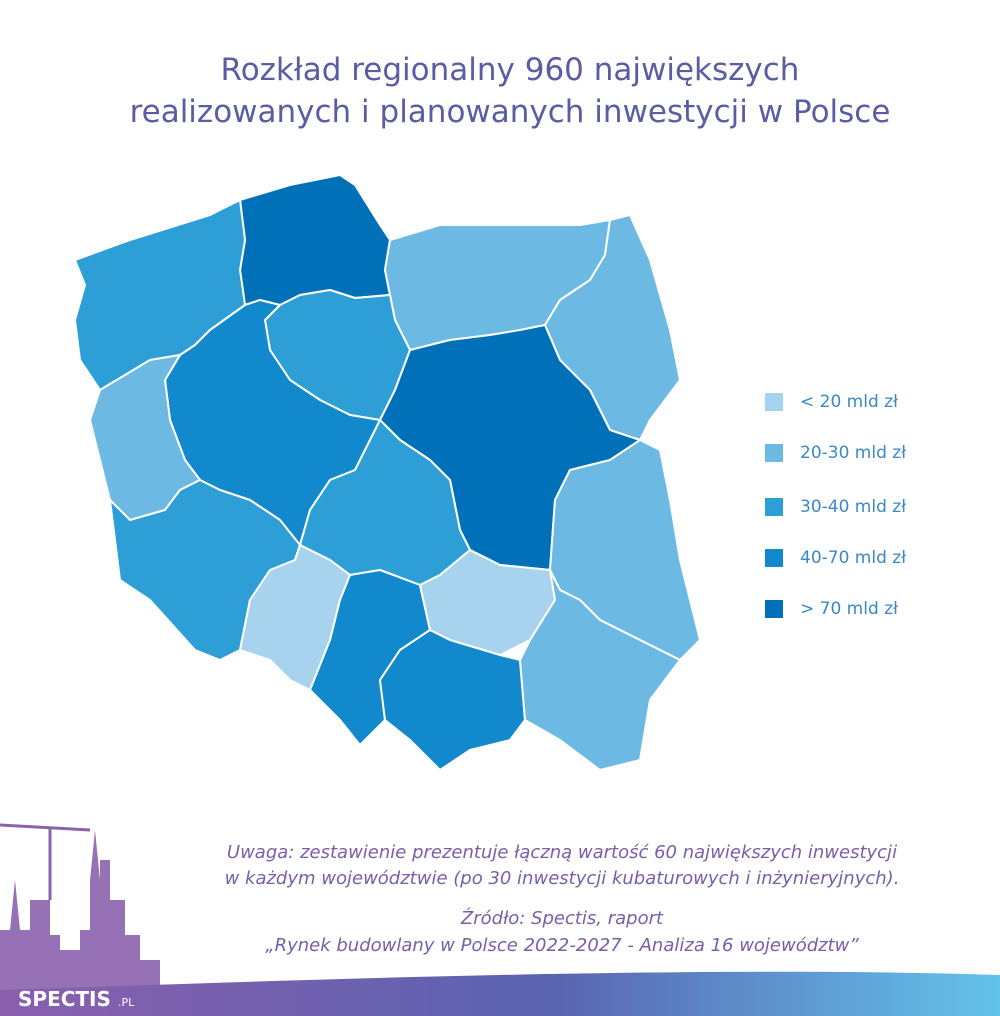 This screenshot has height=1016, width=1000. I want to click on footer-swoosh, so click(500, 993).